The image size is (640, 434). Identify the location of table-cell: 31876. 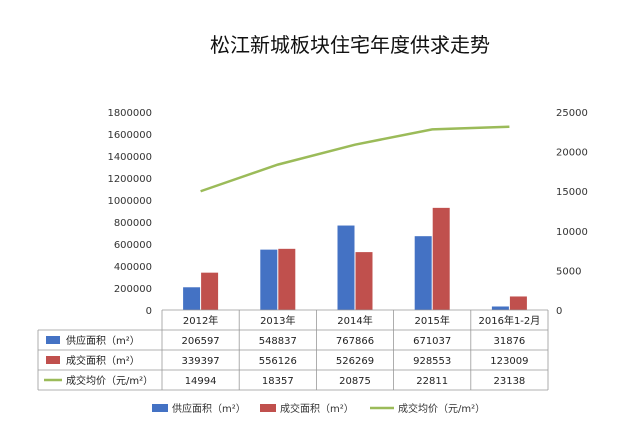
(509, 341).